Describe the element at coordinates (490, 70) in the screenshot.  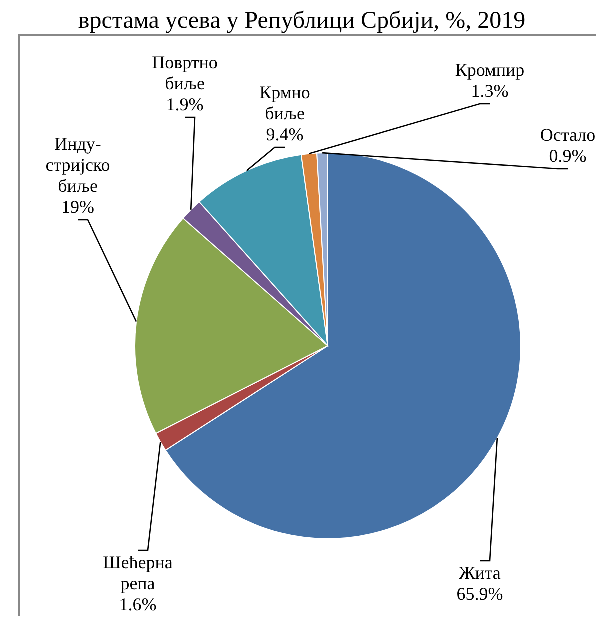
I see `slice-label: Кромпир` at that location.